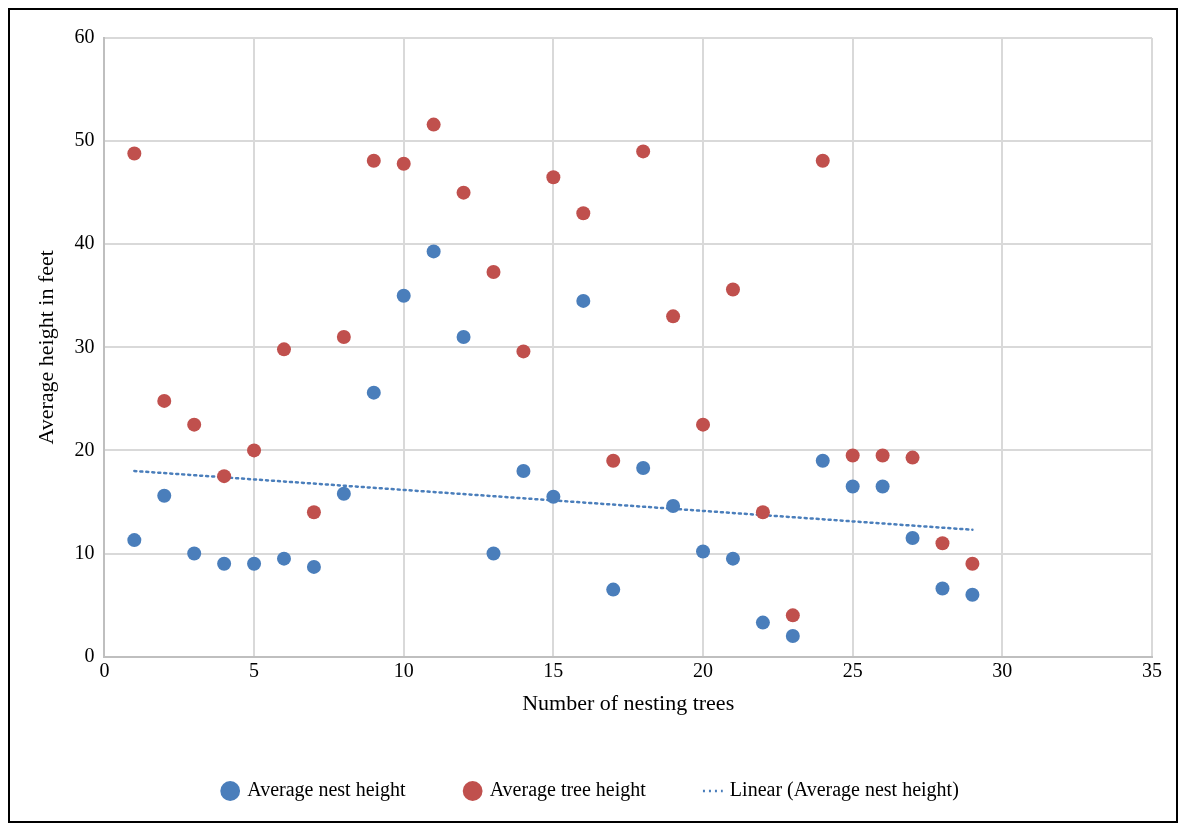  What do you see at coordinates (84, 345) in the screenshot?
I see `y-tick-label: 30` at bounding box center [84, 345].